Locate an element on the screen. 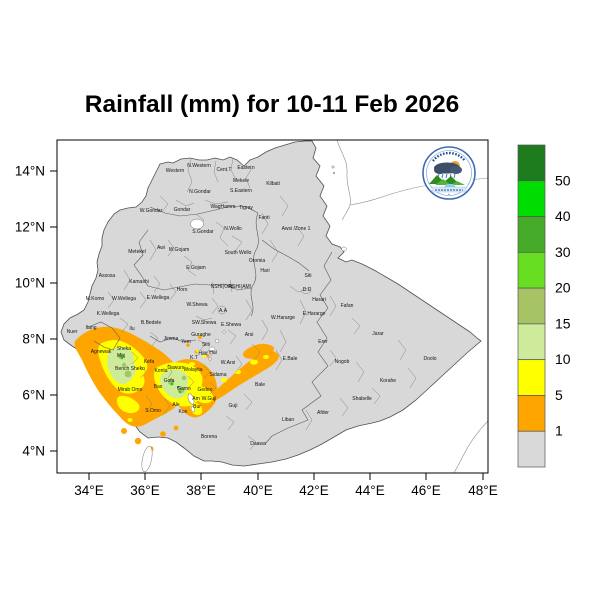 This screenshot has height=600, width=600. region-label: NSHI(OR) is located at coordinates (222, 287).